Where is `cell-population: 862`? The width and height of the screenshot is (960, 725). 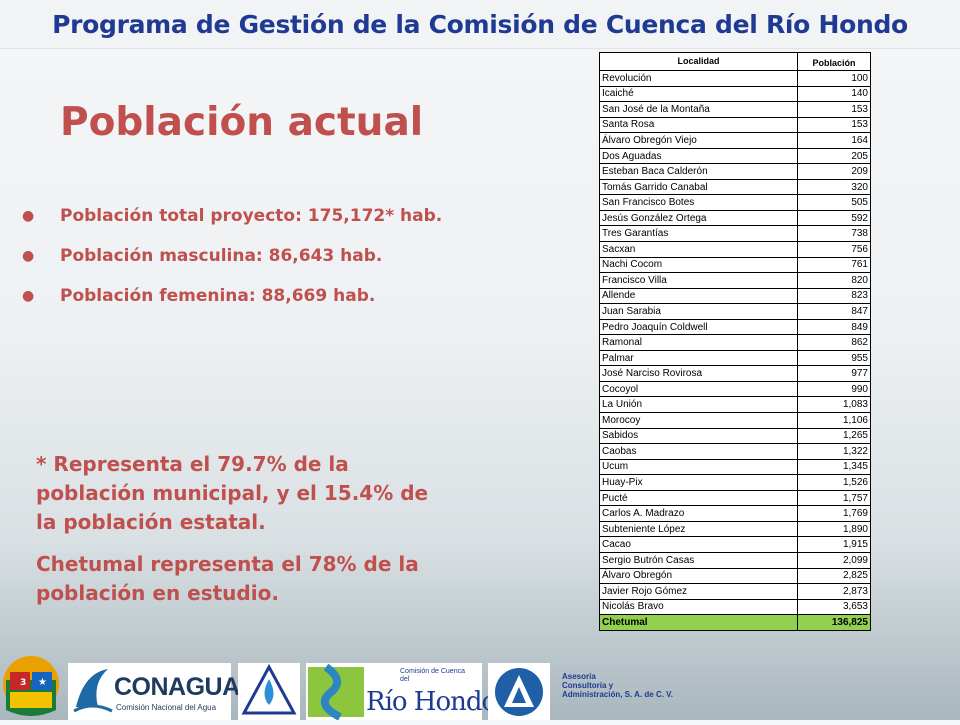
cell-population: 862 is located at coordinates (834, 342).